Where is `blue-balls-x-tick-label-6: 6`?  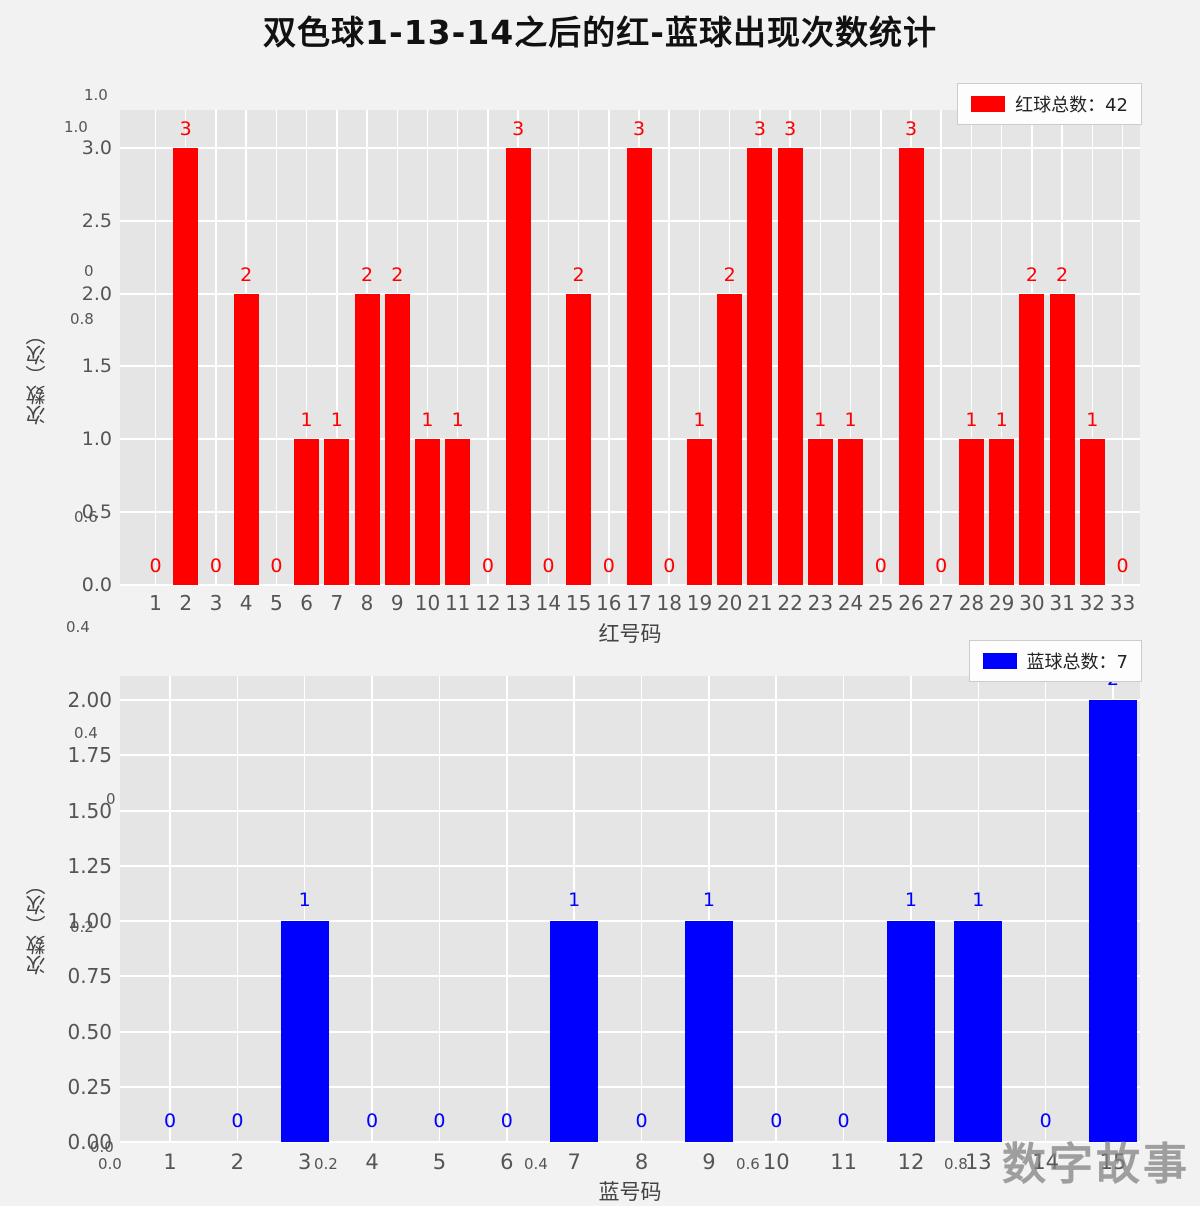
blue-balls-x-tick-label-6: 6 is located at coordinates (507, 1162).